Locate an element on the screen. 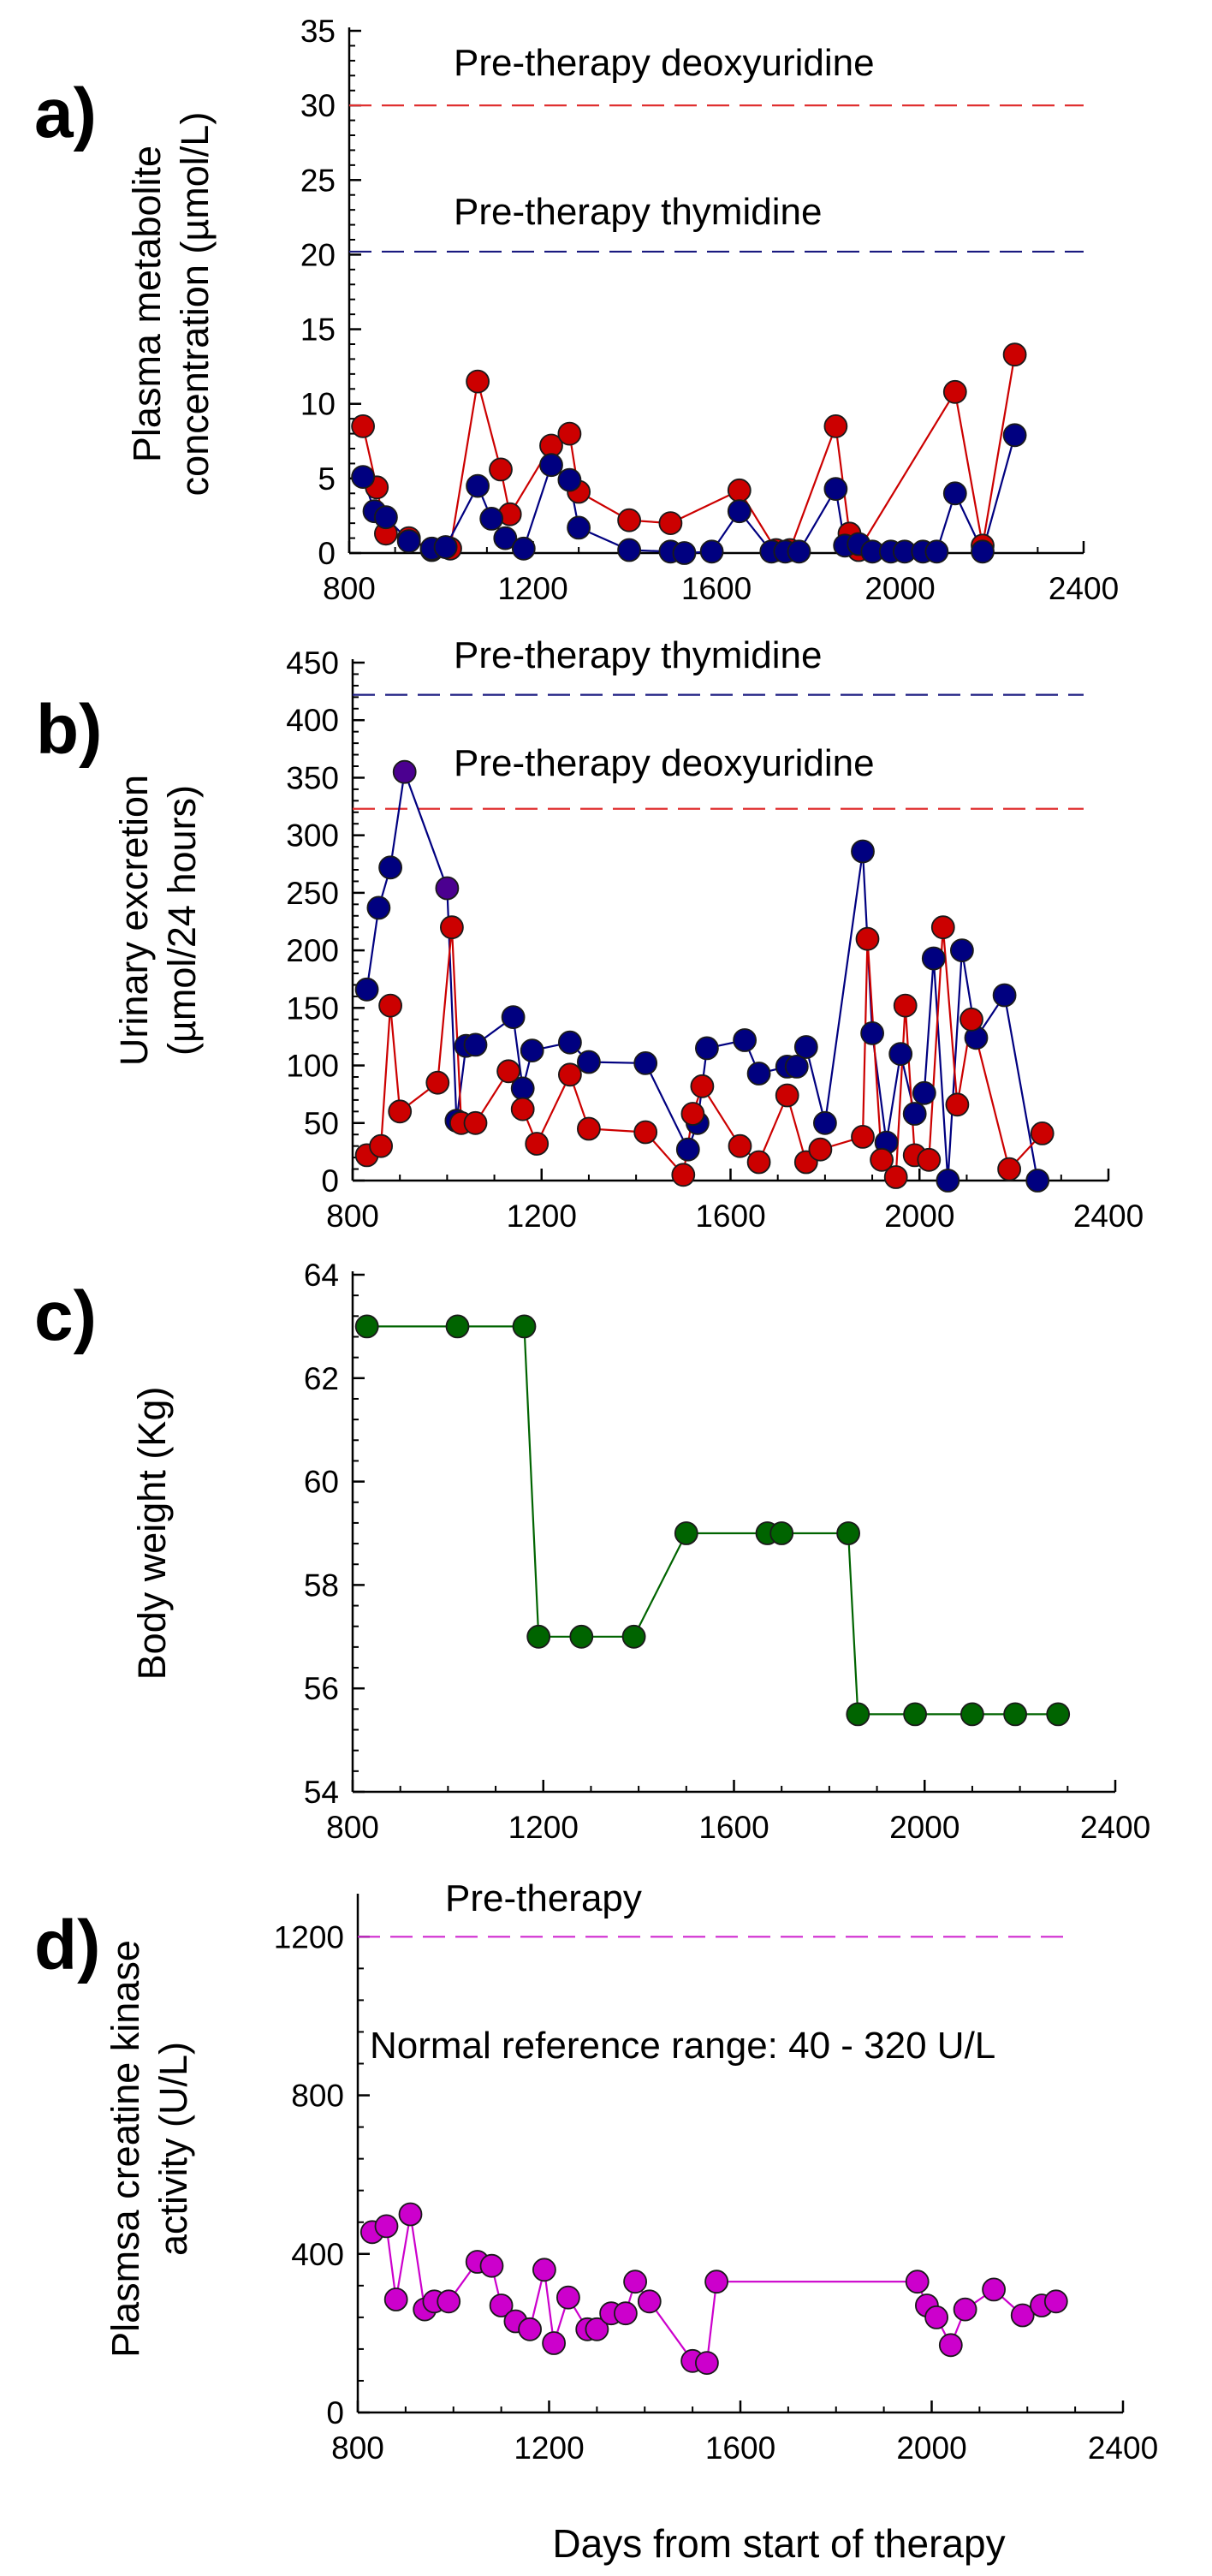 The image size is (1212, 2576). x-axis-title: Days from start of therapy is located at coordinates (778, 2543).